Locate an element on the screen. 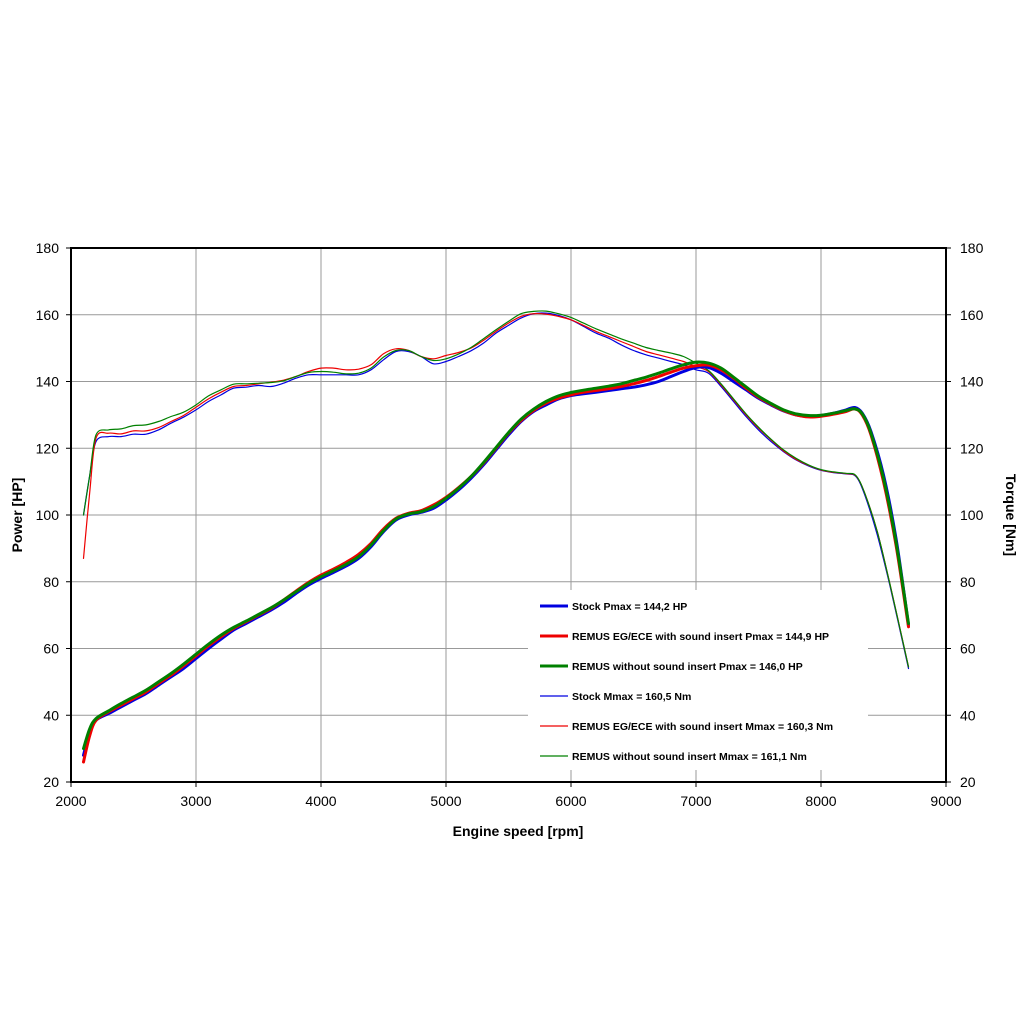  y-tick-label-right: 120 is located at coordinates (972, 448).